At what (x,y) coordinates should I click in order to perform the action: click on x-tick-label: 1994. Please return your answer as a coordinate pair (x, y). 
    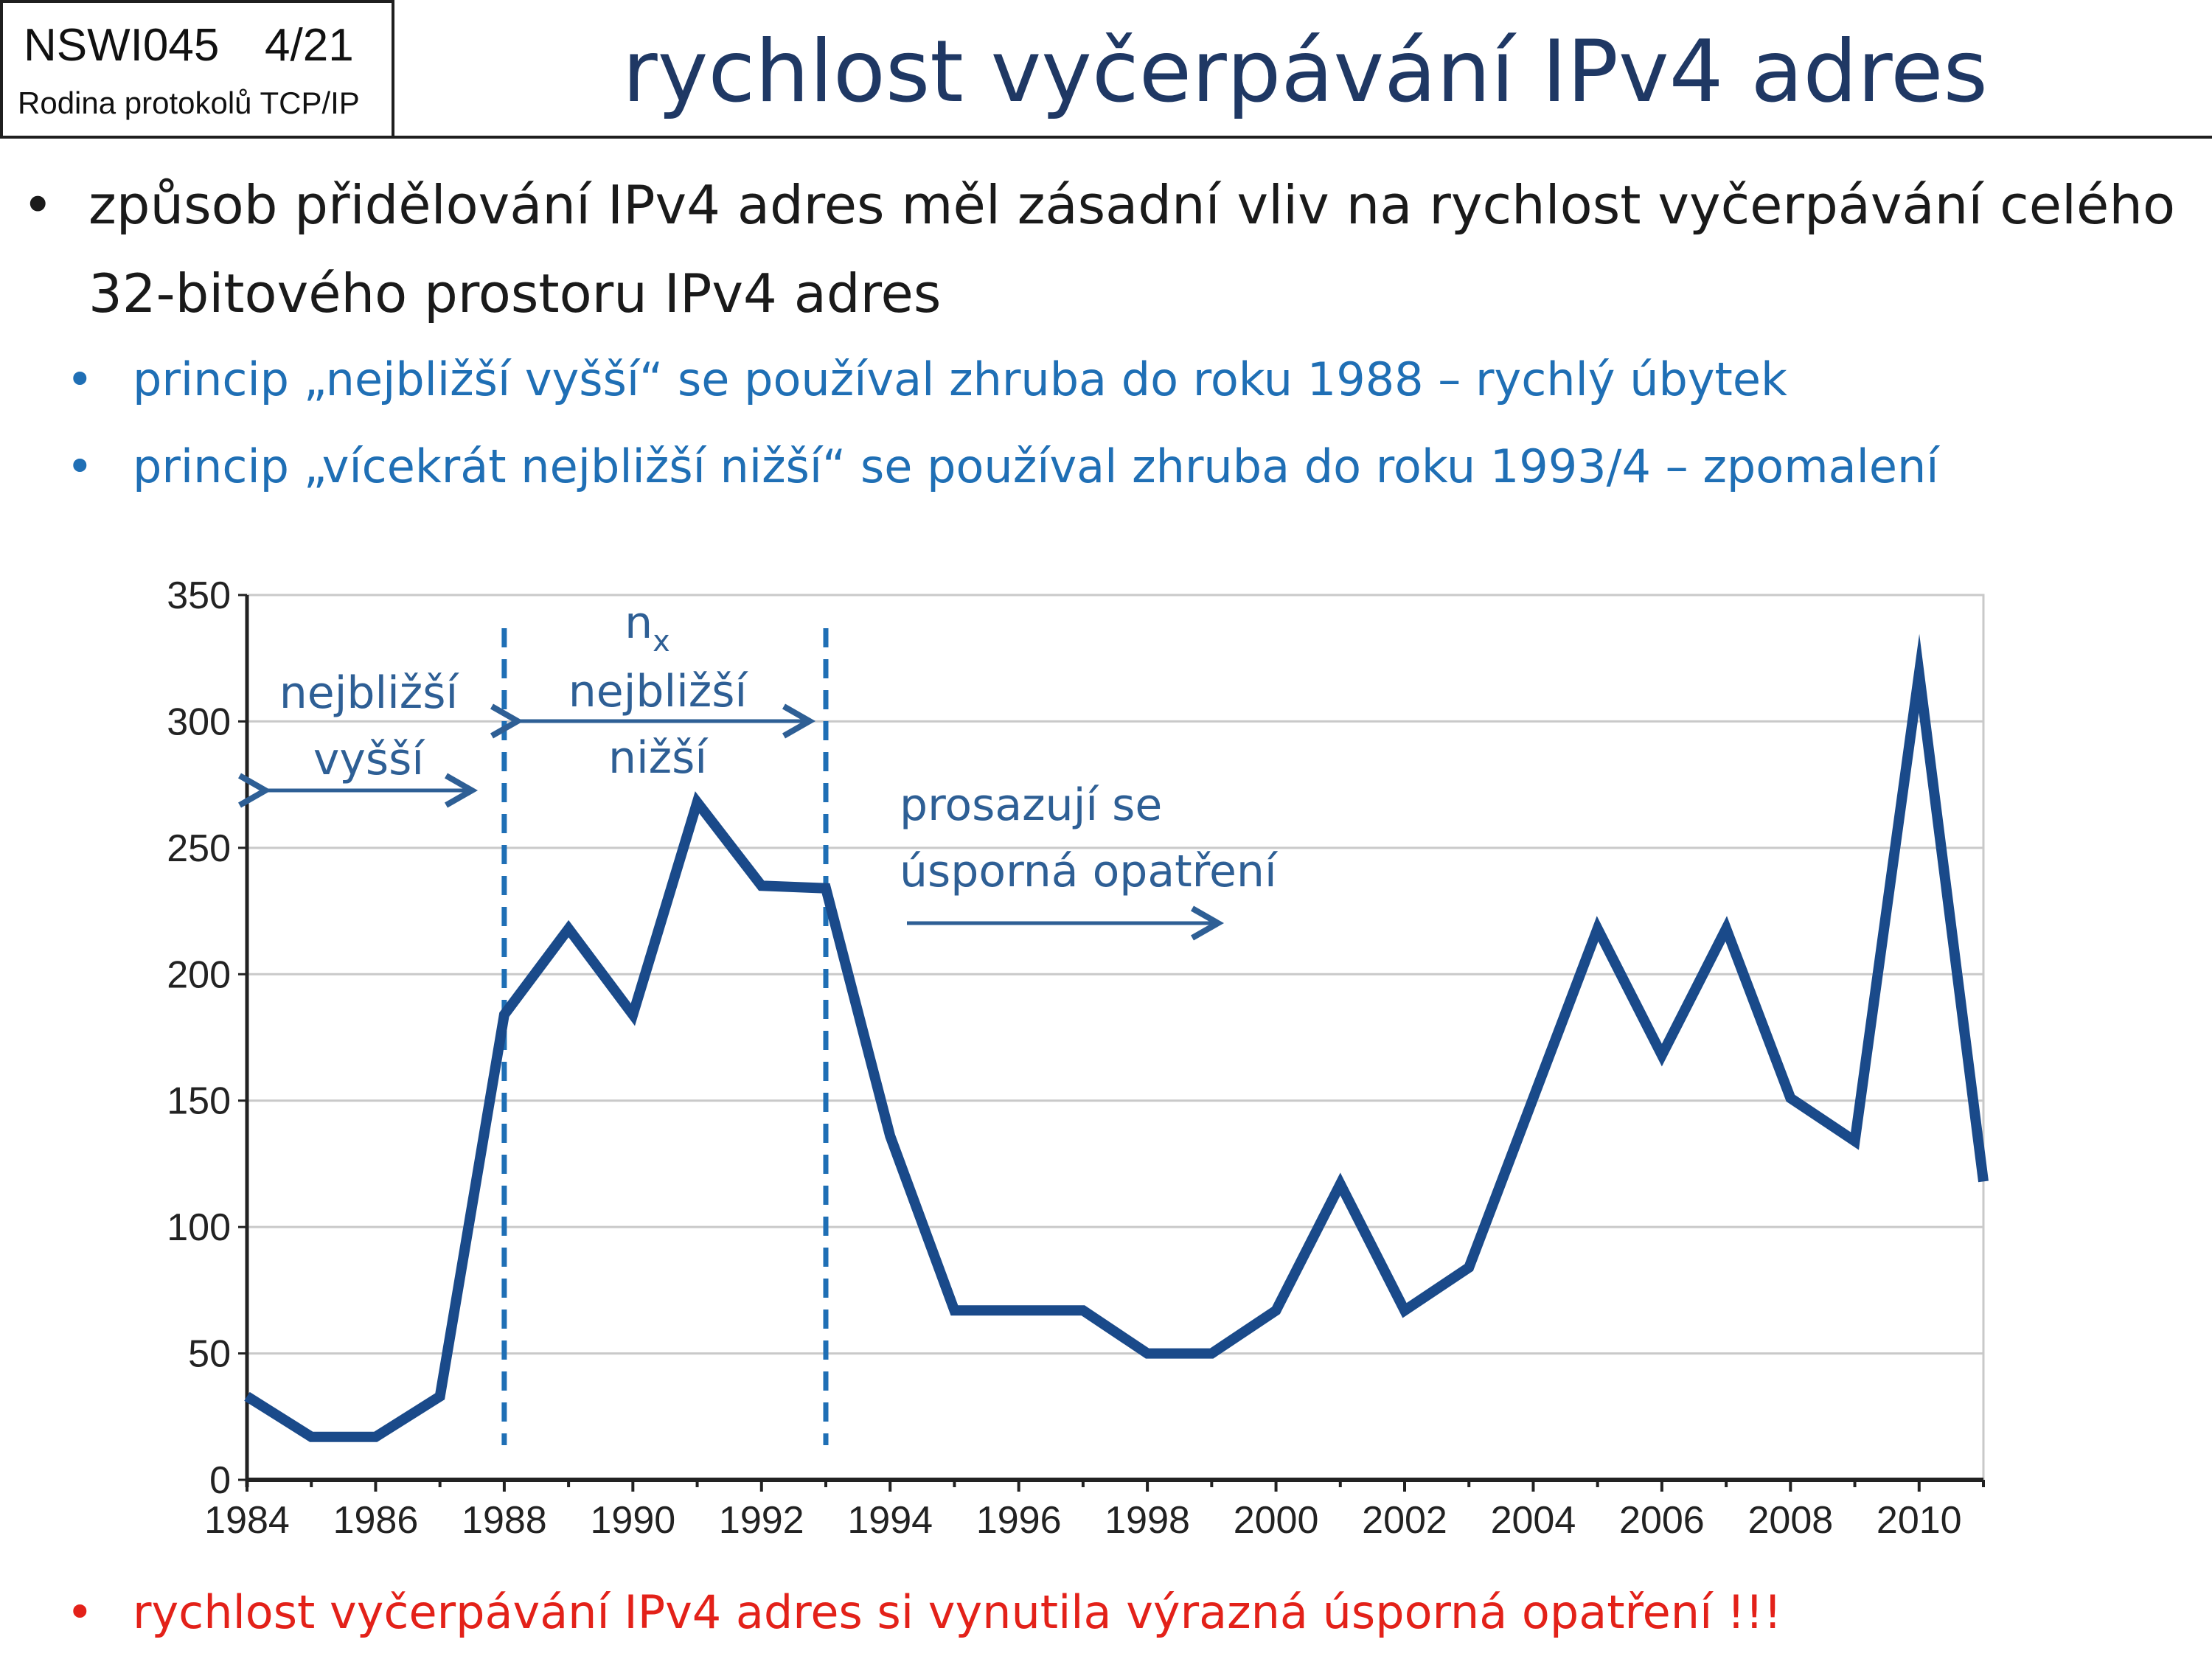
    Looking at the image, I should click on (890, 1520).